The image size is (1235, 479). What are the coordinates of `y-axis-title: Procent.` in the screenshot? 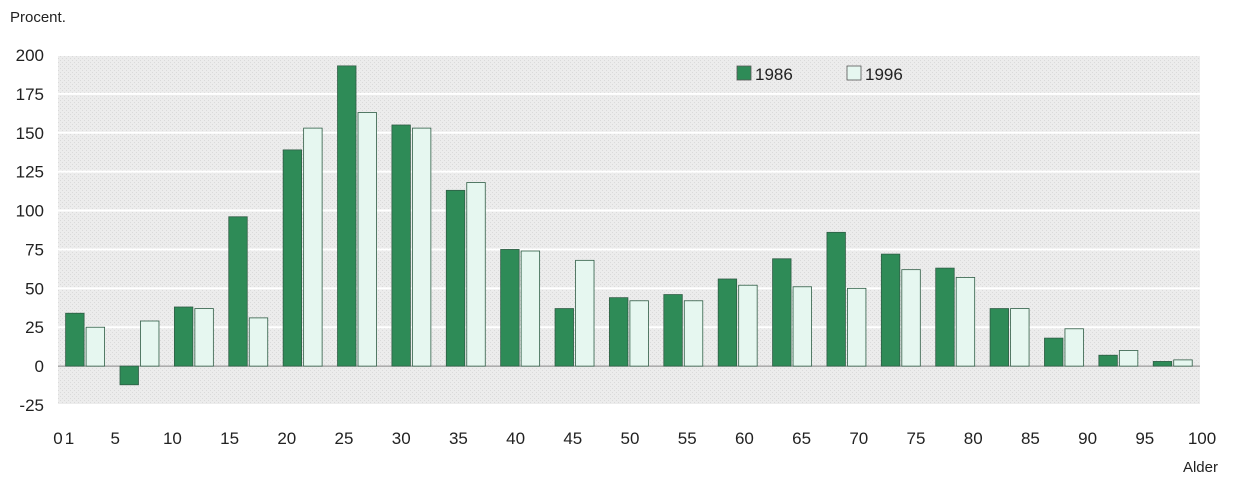 It's located at (38, 17).